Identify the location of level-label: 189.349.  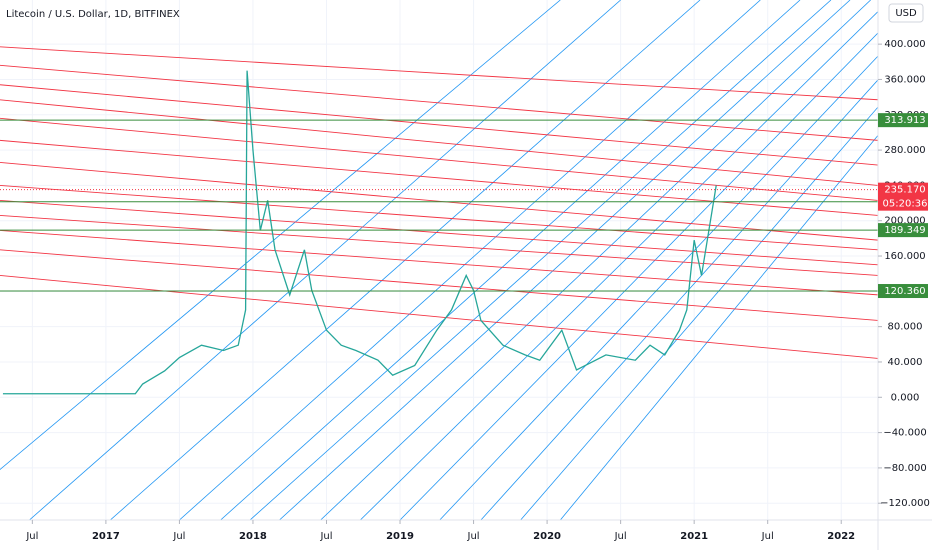
(904, 230).